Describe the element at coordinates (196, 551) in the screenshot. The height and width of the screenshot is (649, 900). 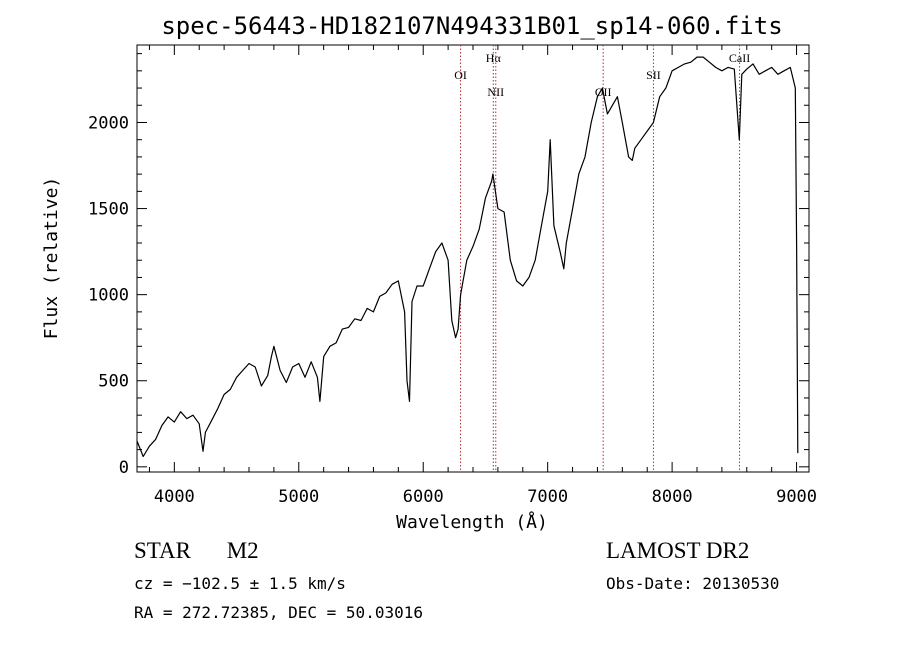
I see `object-class: STAR M2` at that location.